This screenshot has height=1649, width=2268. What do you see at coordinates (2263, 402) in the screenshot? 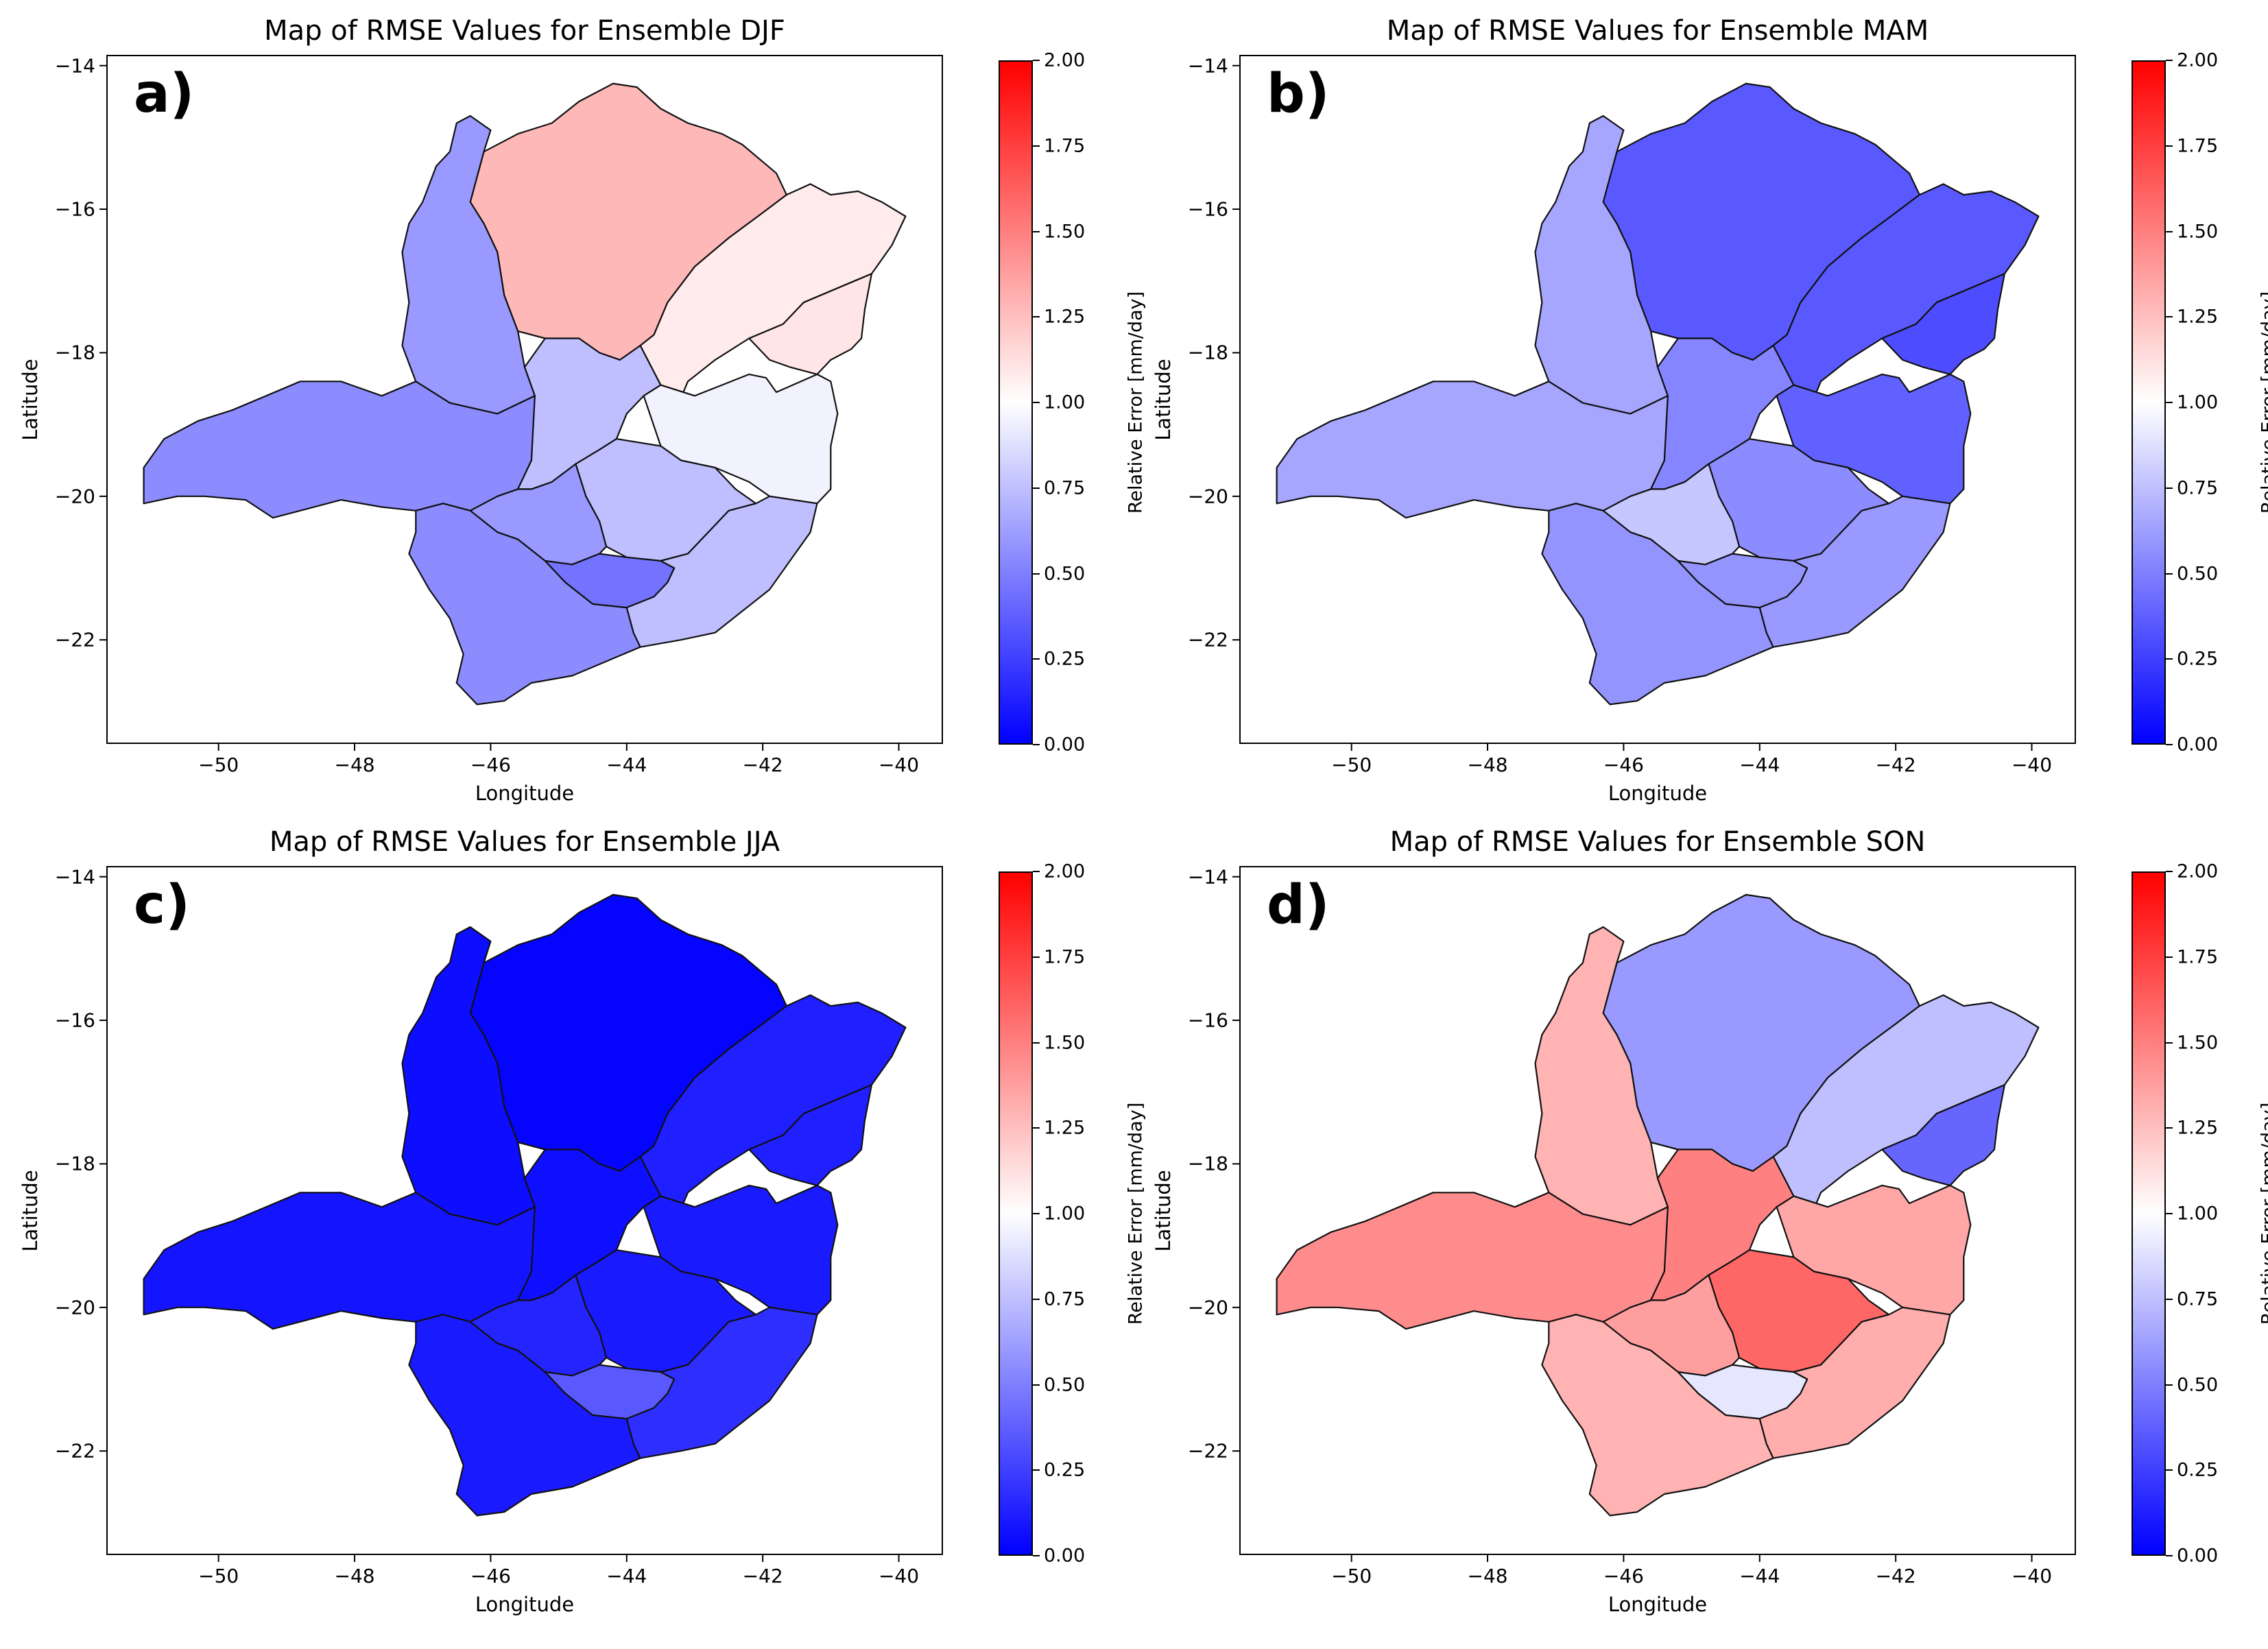
I see `colorbar-label: Relative Error [mm/day]` at bounding box center [2263, 402].